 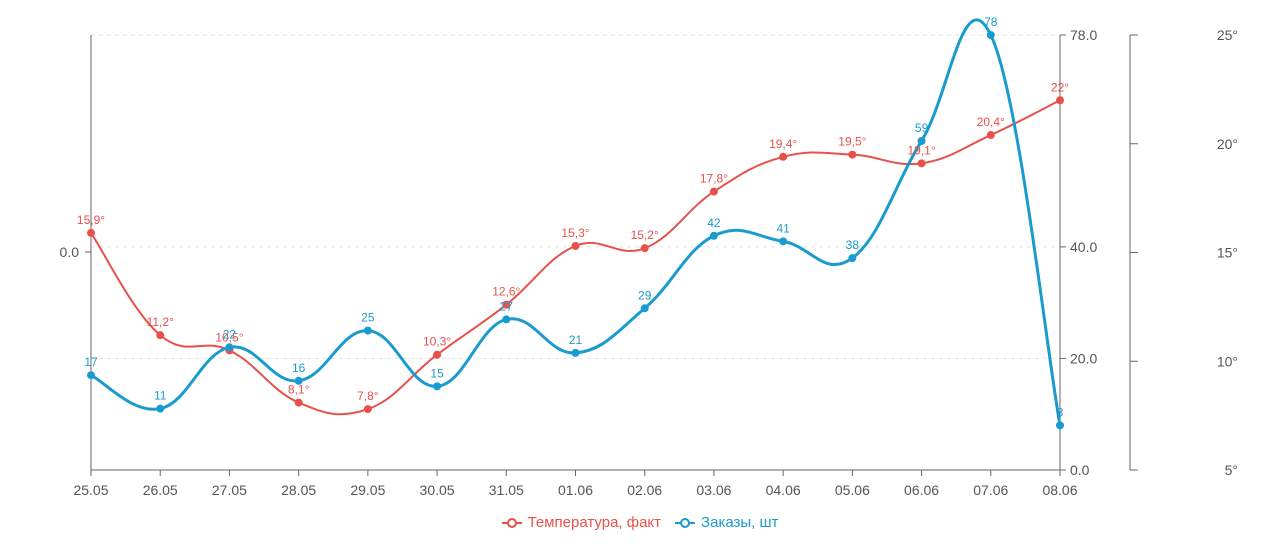 What do you see at coordinates (1083, 247) in the screenshot?
I see `orders-axis-tick-label: 40.0` at bounding box center [1083, 247].